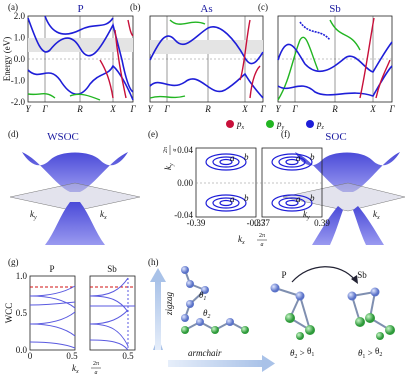 The image size is (407, 376). I want to click on material-label: P, so click(283, 275).